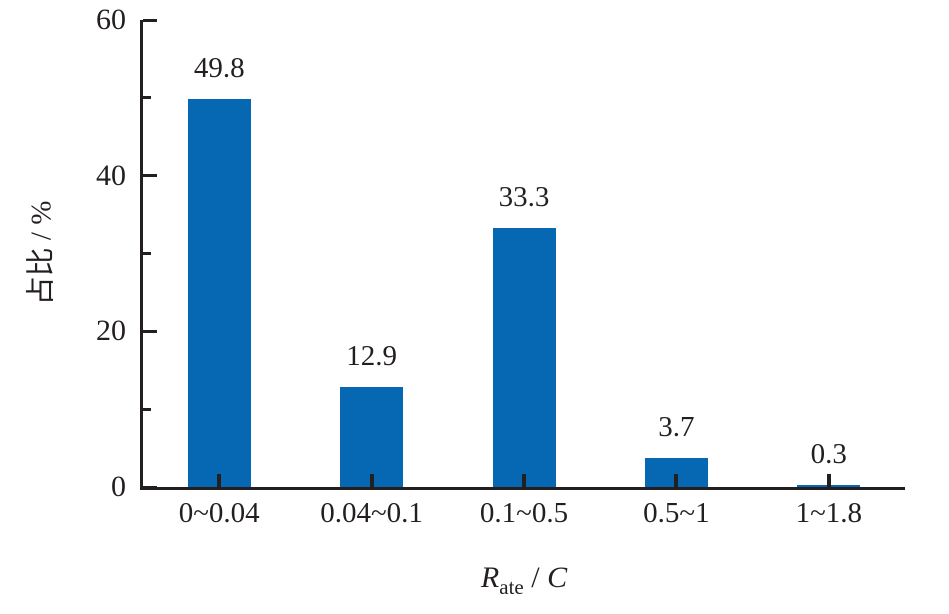 The width and height of the screenshot is (949, 614). Describe the element at coordinates (490, 577) in the screenshot. I see `x-axis-variable: R` at that location.